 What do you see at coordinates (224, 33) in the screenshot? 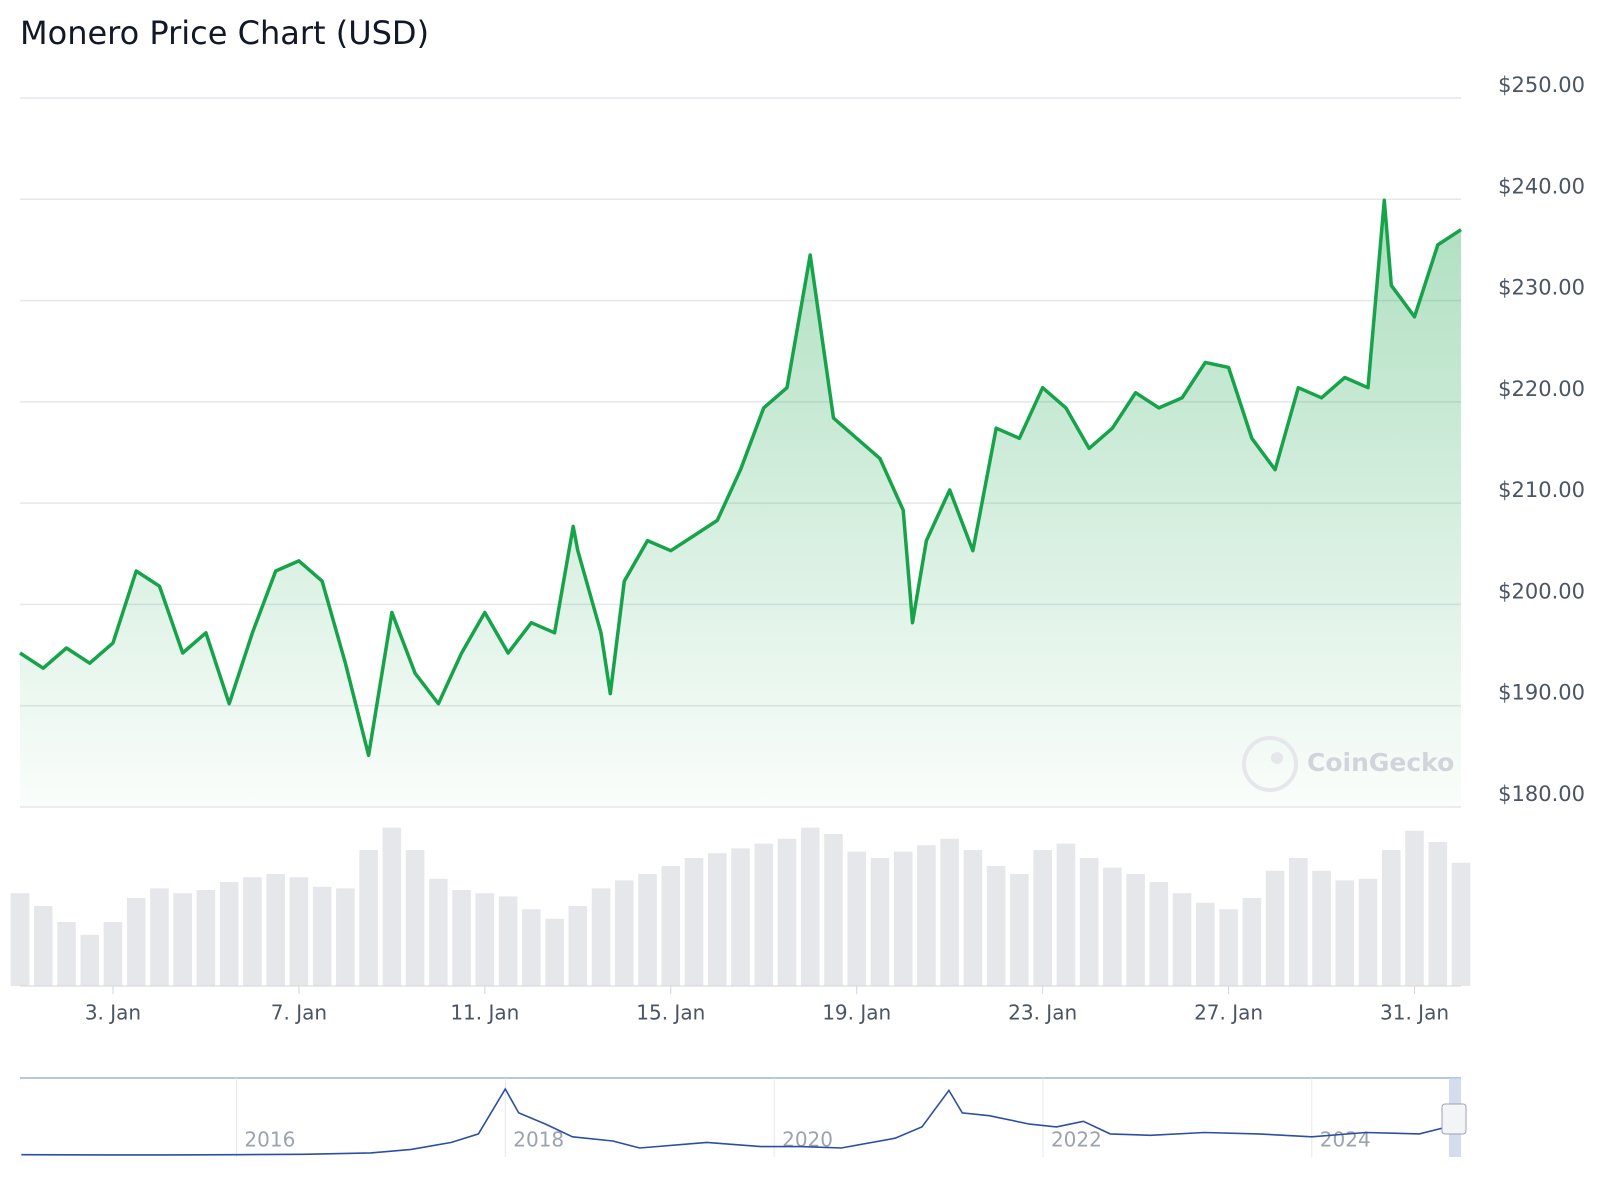
I see `chart-title: Monero Price Chart (USD)` at bounding box center [224, 33].